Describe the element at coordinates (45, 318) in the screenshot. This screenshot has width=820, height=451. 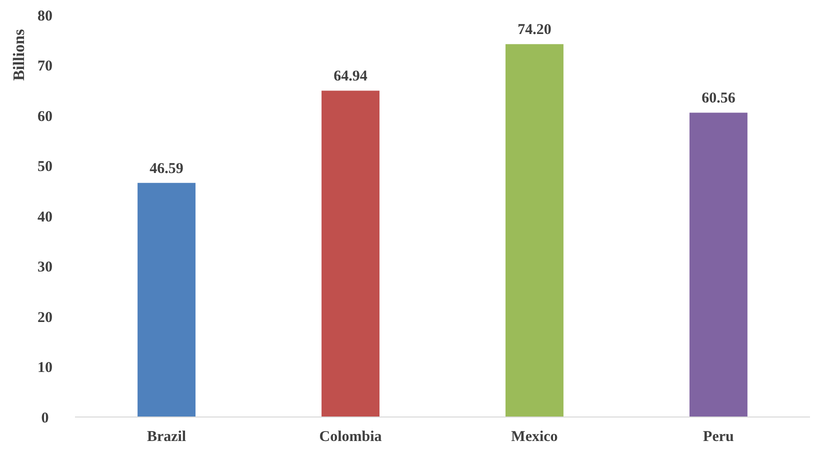
I see `y-tick-label: 20` at that location.